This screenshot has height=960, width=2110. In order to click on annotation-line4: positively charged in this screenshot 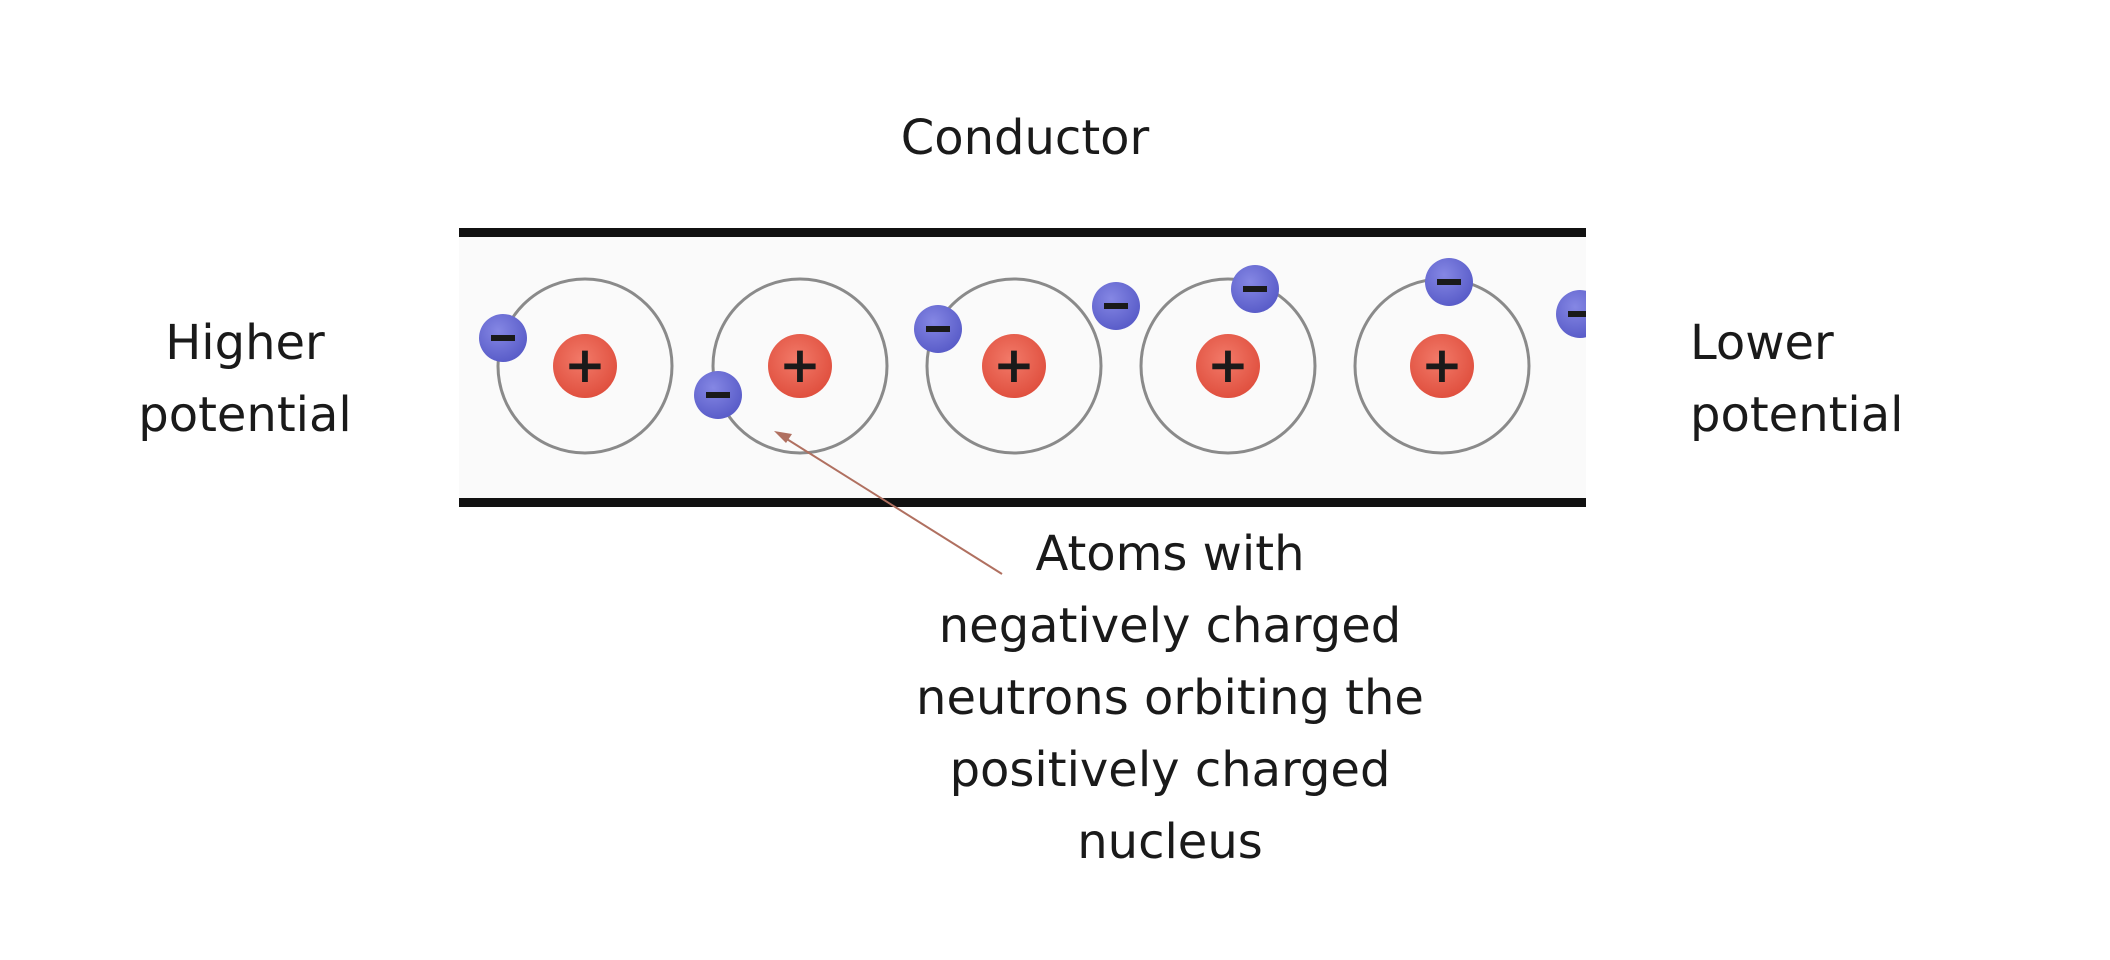, I will do `click(1170, 770)`.